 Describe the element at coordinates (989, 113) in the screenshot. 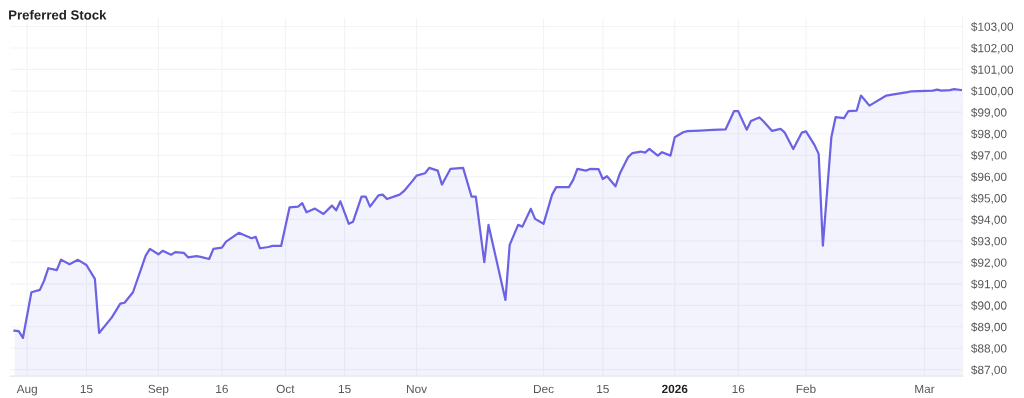

I see `y-tick-label: $99,00` at that location.